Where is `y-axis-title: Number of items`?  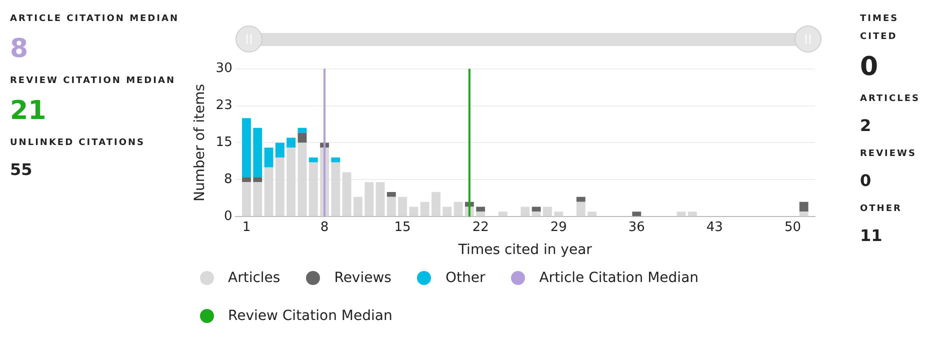 y-axis-title: Number of items is located at coordinates (200, 143).